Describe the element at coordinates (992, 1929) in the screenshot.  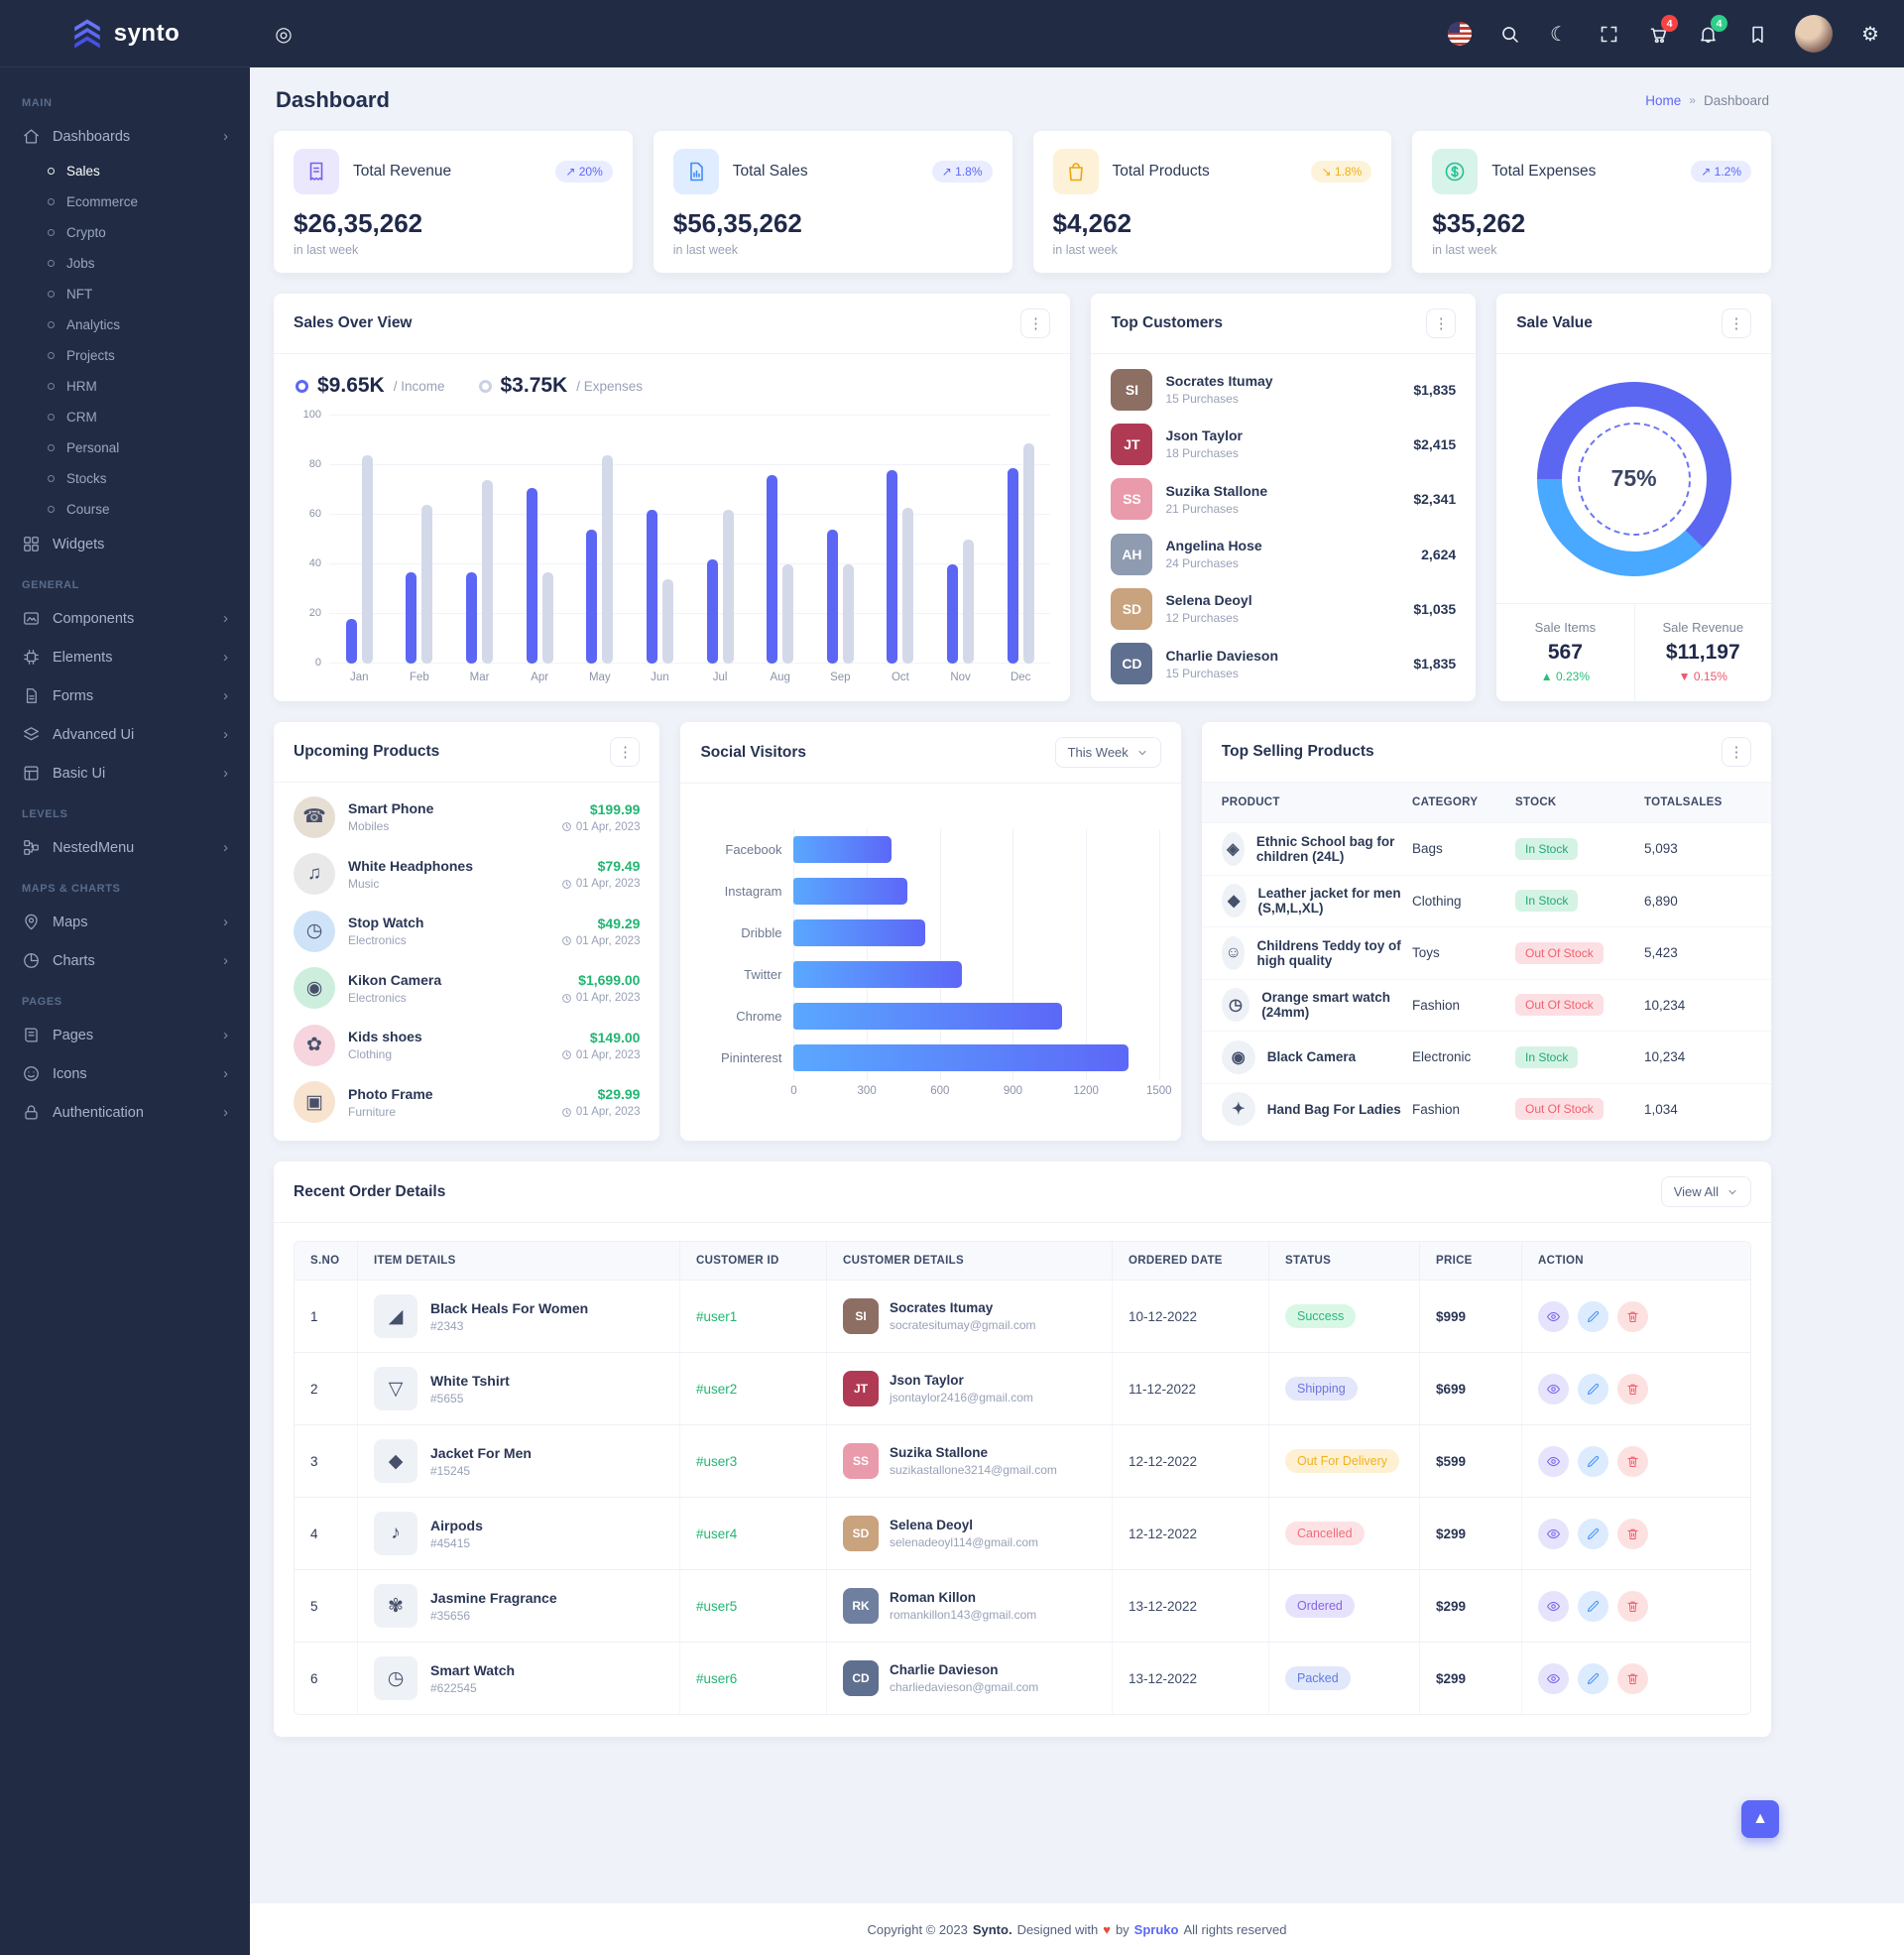
I see `footer-brand: Synto.` at that location.